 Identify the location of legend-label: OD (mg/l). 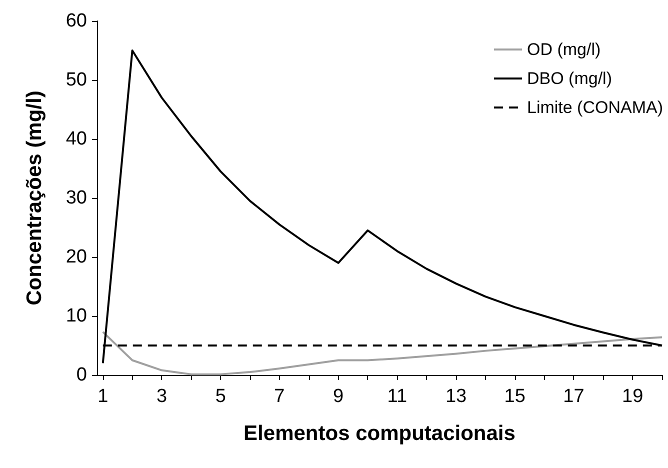
(563, 49).